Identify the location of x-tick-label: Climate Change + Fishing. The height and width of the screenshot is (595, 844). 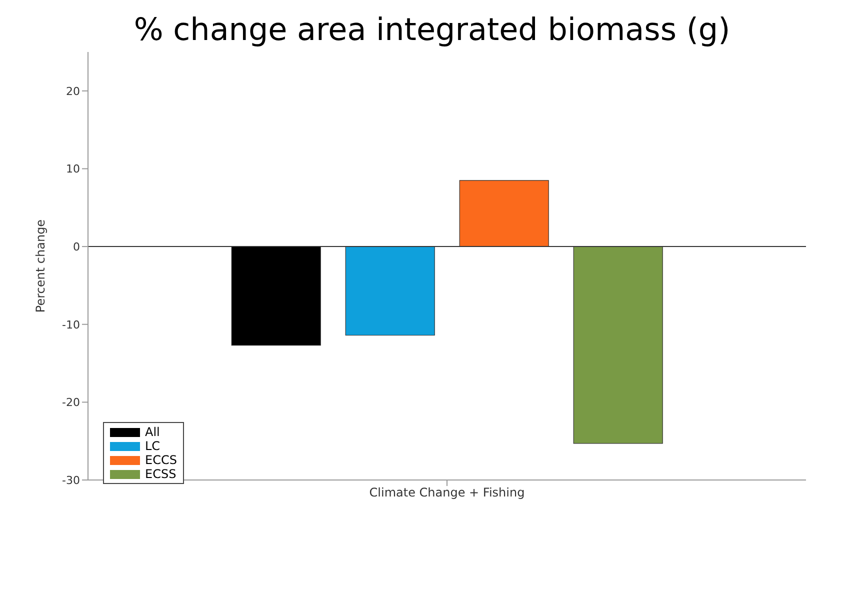
(447, 493).